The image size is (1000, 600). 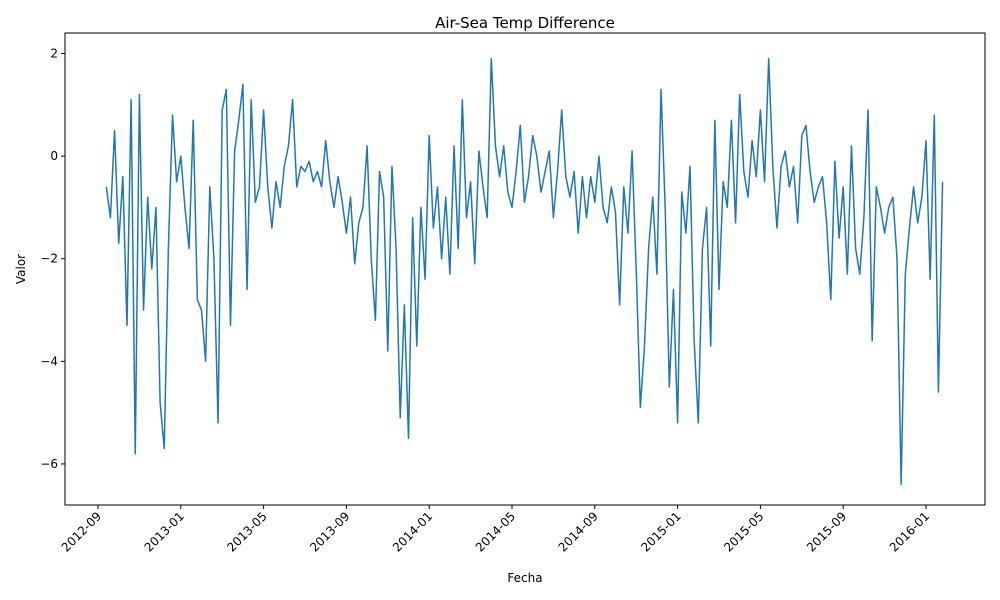 I want to click on x-tick-label: 2013-09, so click(x=329, y=531).